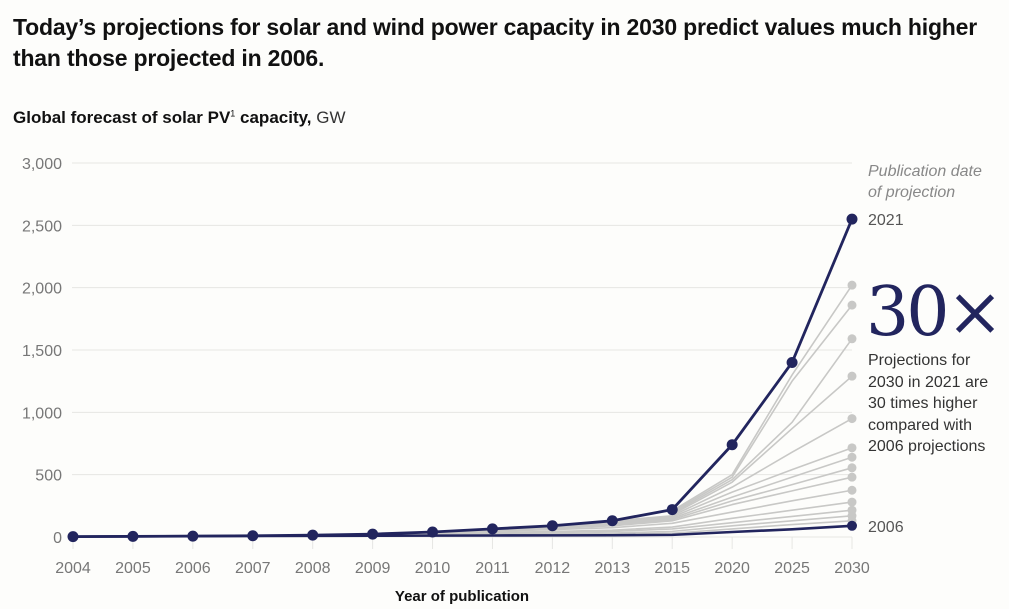 This screenshot has height=609, width=1009. I want to click on subtitle-unit: GW, so click(328, 117).